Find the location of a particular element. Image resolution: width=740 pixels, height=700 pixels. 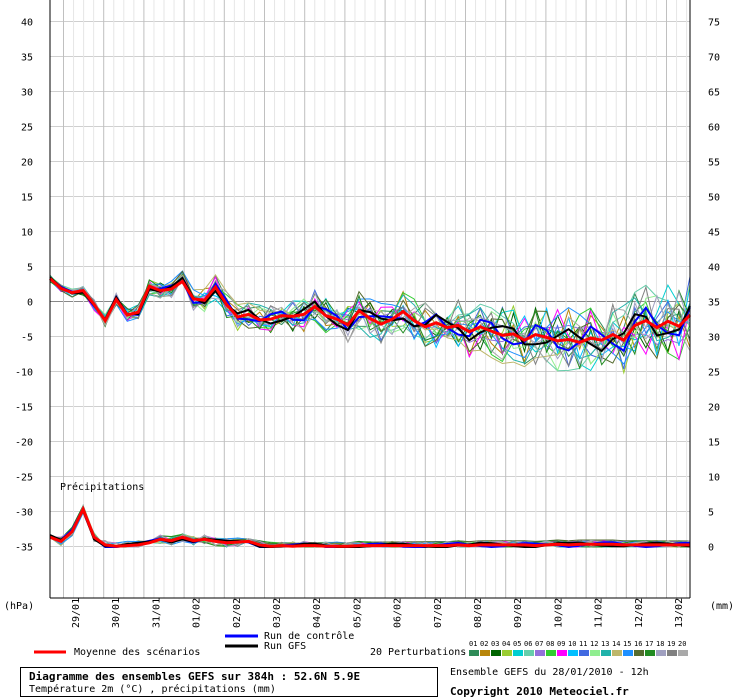

perturbation-id-label: 09 is located at coordinates (561, 644).